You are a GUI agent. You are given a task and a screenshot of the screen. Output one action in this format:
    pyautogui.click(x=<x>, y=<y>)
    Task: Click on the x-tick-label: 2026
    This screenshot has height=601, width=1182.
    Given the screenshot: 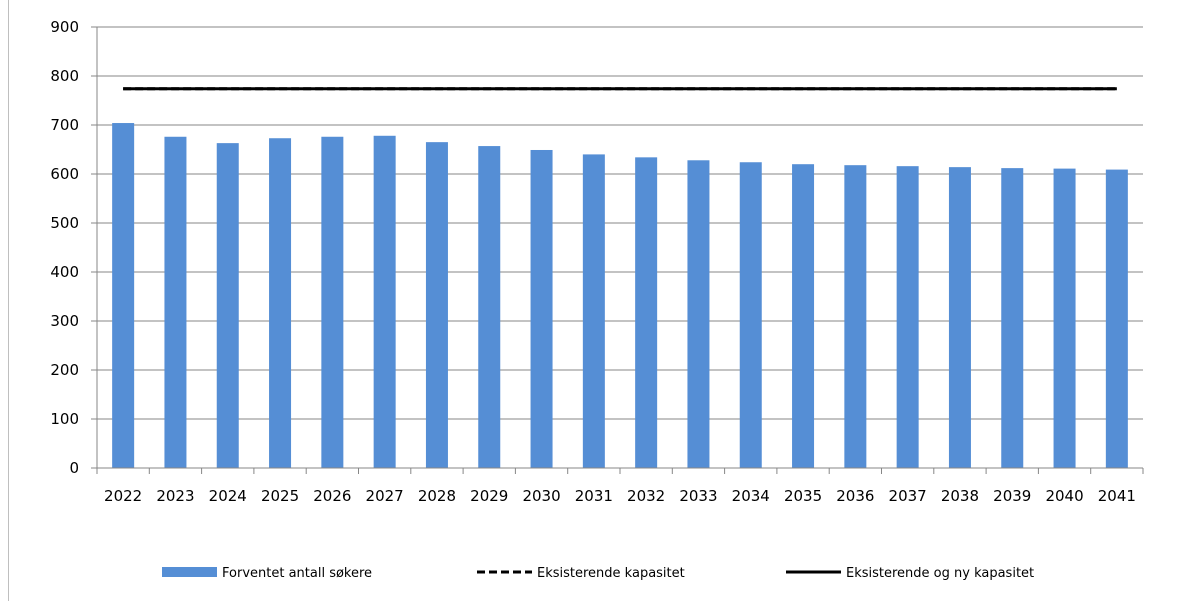 What is the action you would take?
    pyautogui.click(x=332, y=496)
    